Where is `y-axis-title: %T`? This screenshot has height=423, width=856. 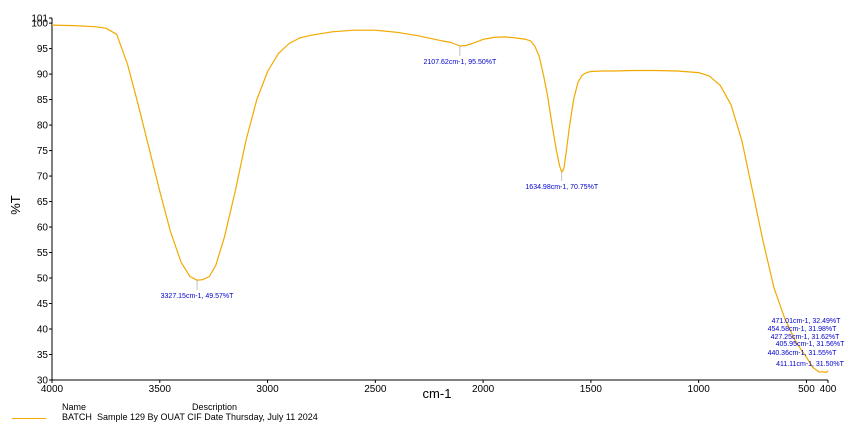
y-axis-title: %T is located at coordinates (15, 205).